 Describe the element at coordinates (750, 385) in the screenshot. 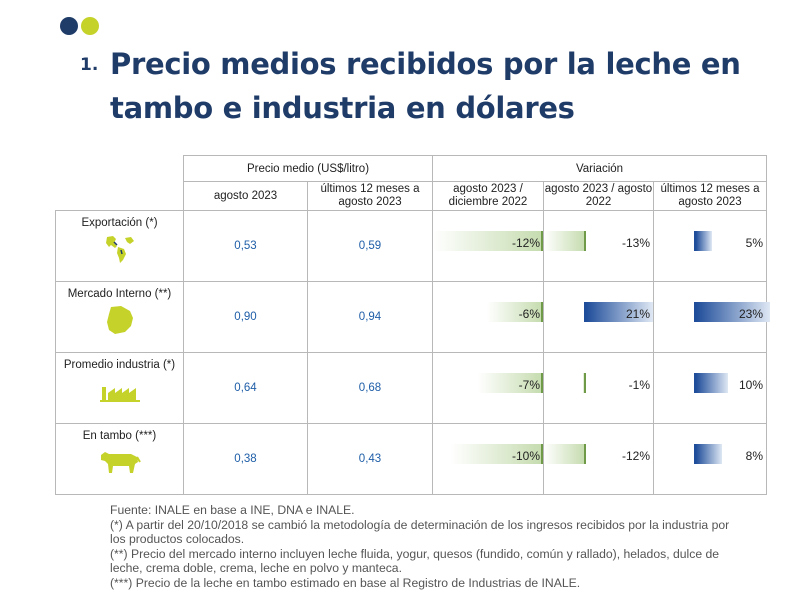

I see `variation-value: 10%` at that location.